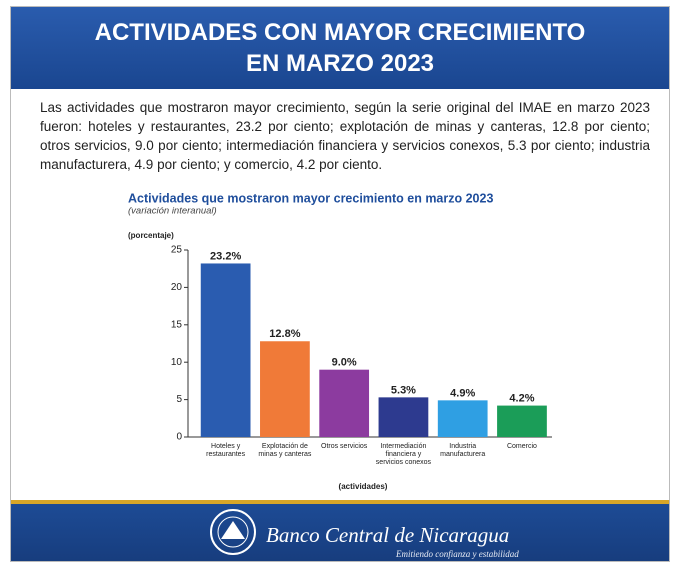 The height and width of the screenshot is (565, 682). Describe the element at coordinates (521, 398) in the screenshot. I see `value-label: 4.2%` at that location.